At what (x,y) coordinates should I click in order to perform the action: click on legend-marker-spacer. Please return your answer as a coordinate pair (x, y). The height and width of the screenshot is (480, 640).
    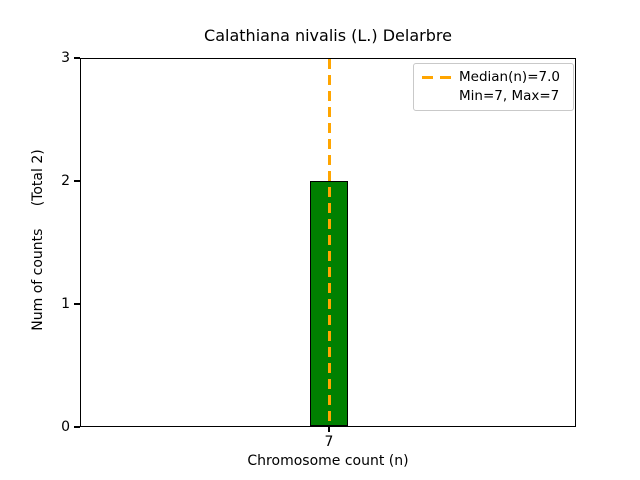
    Looking at the image, I should click on (437, 96).